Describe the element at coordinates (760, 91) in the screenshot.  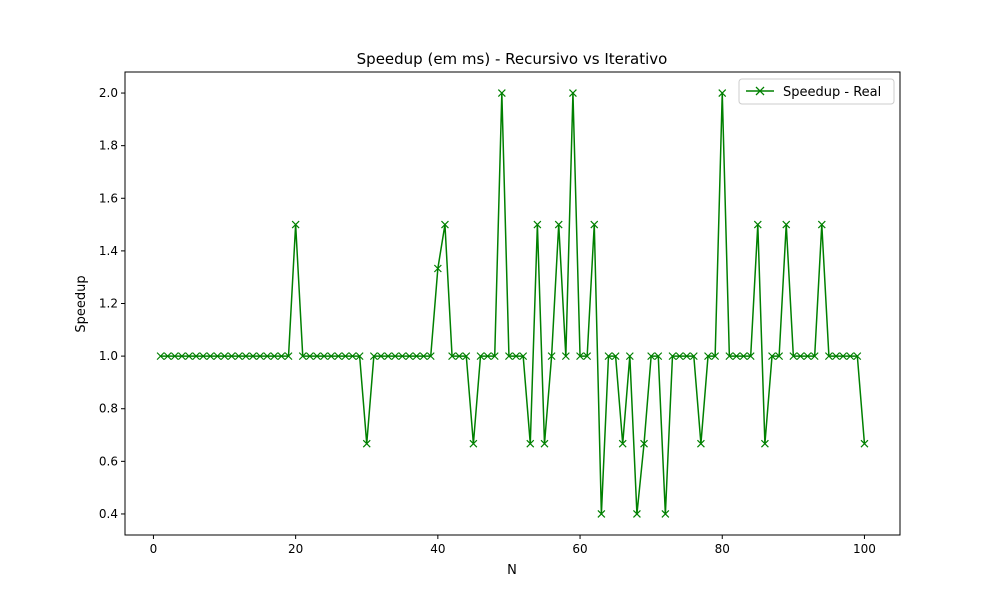
I see `legend-marker-x` at that location.